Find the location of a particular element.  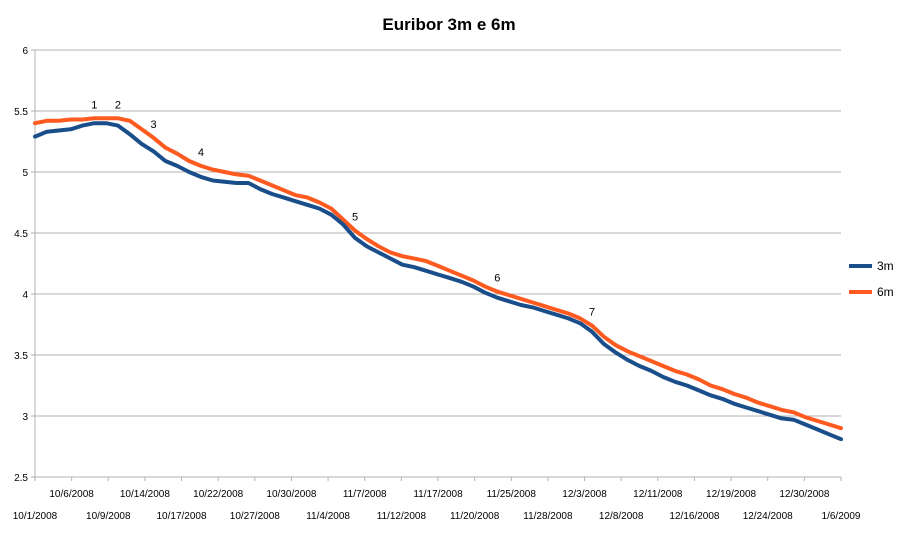

y-tick-label: 2.5 is located at coordinates (21, 478).